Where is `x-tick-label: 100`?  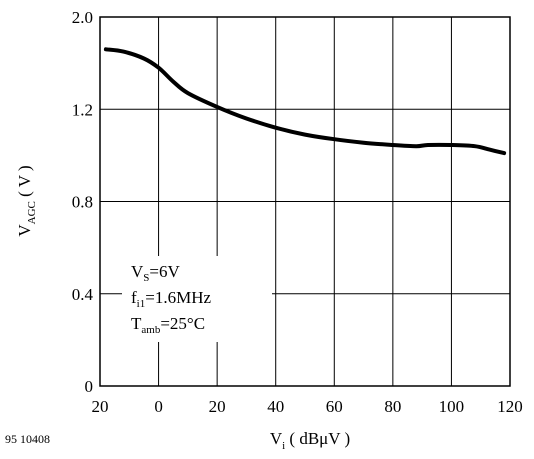 x-tick-label: 100 is located at coordinates (452, 406).